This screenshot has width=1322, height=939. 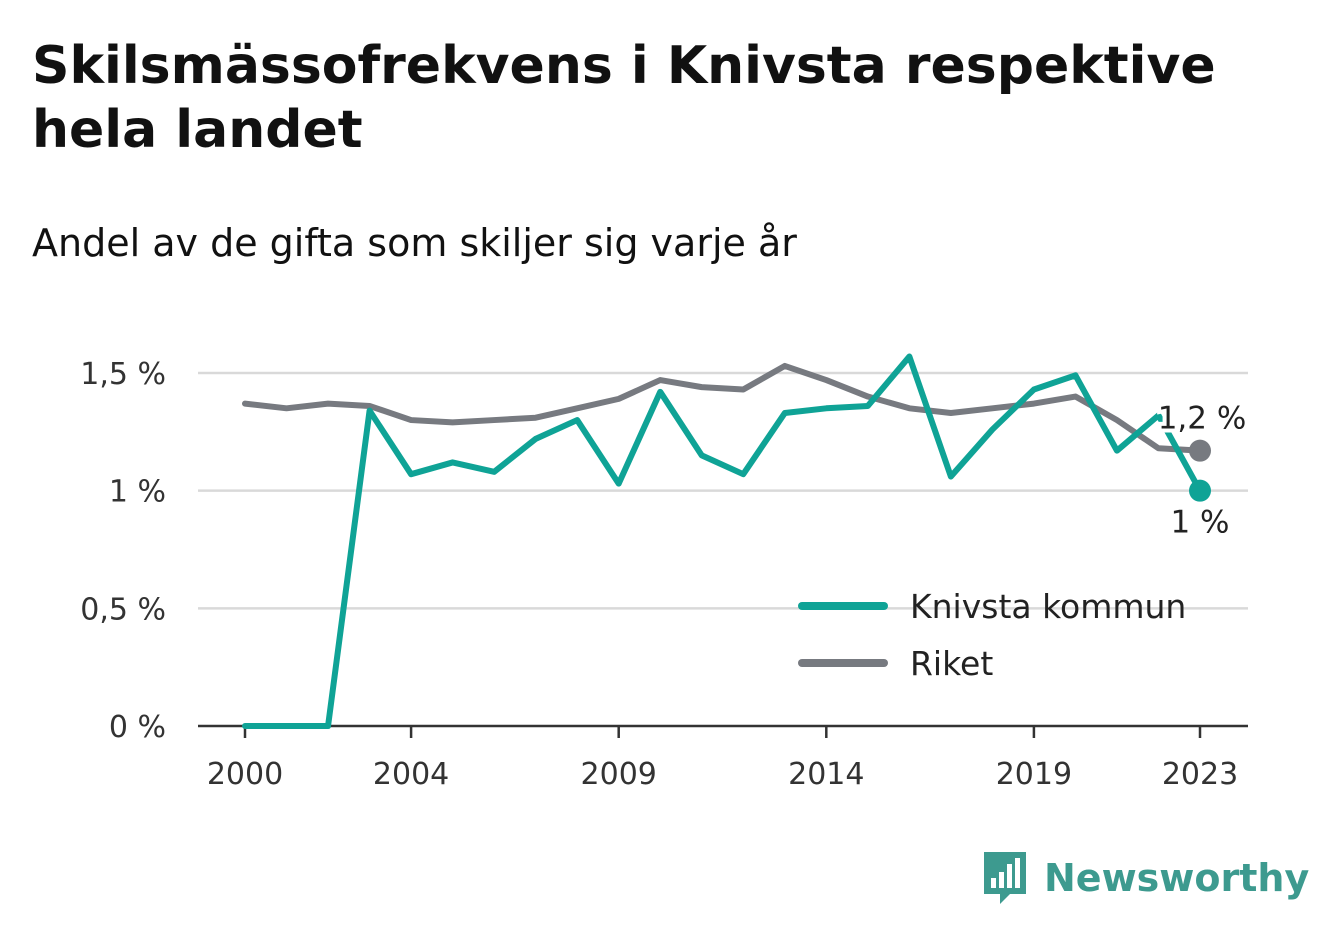 What do you see at coordinates (1199, 523) in the screenshot?
I see `end-label-knivsta: 1 %` at bounding box center [1199, 523].